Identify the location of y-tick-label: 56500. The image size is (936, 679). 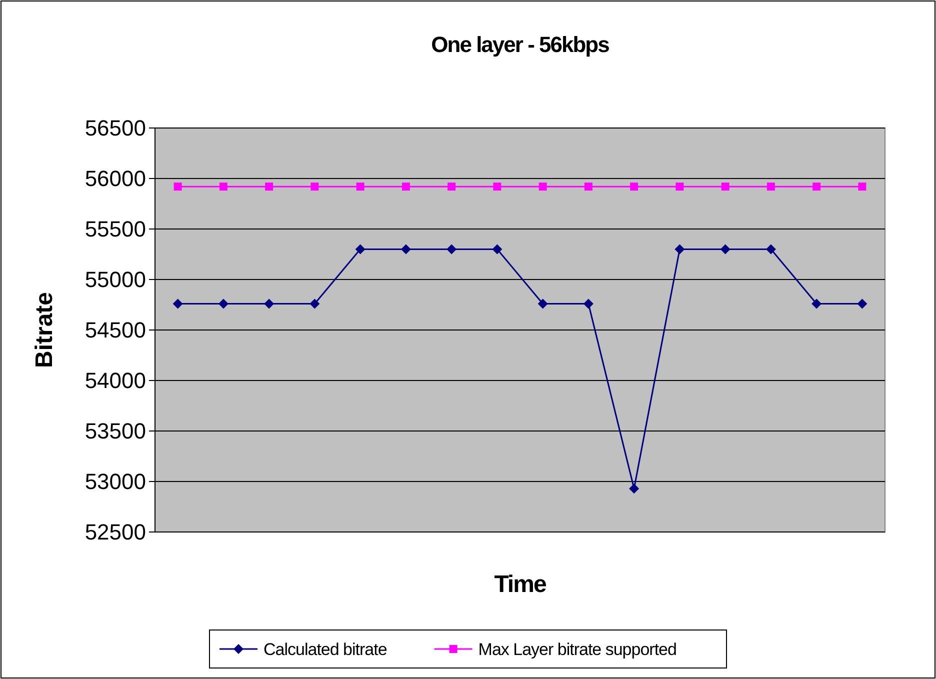
(115, 128).